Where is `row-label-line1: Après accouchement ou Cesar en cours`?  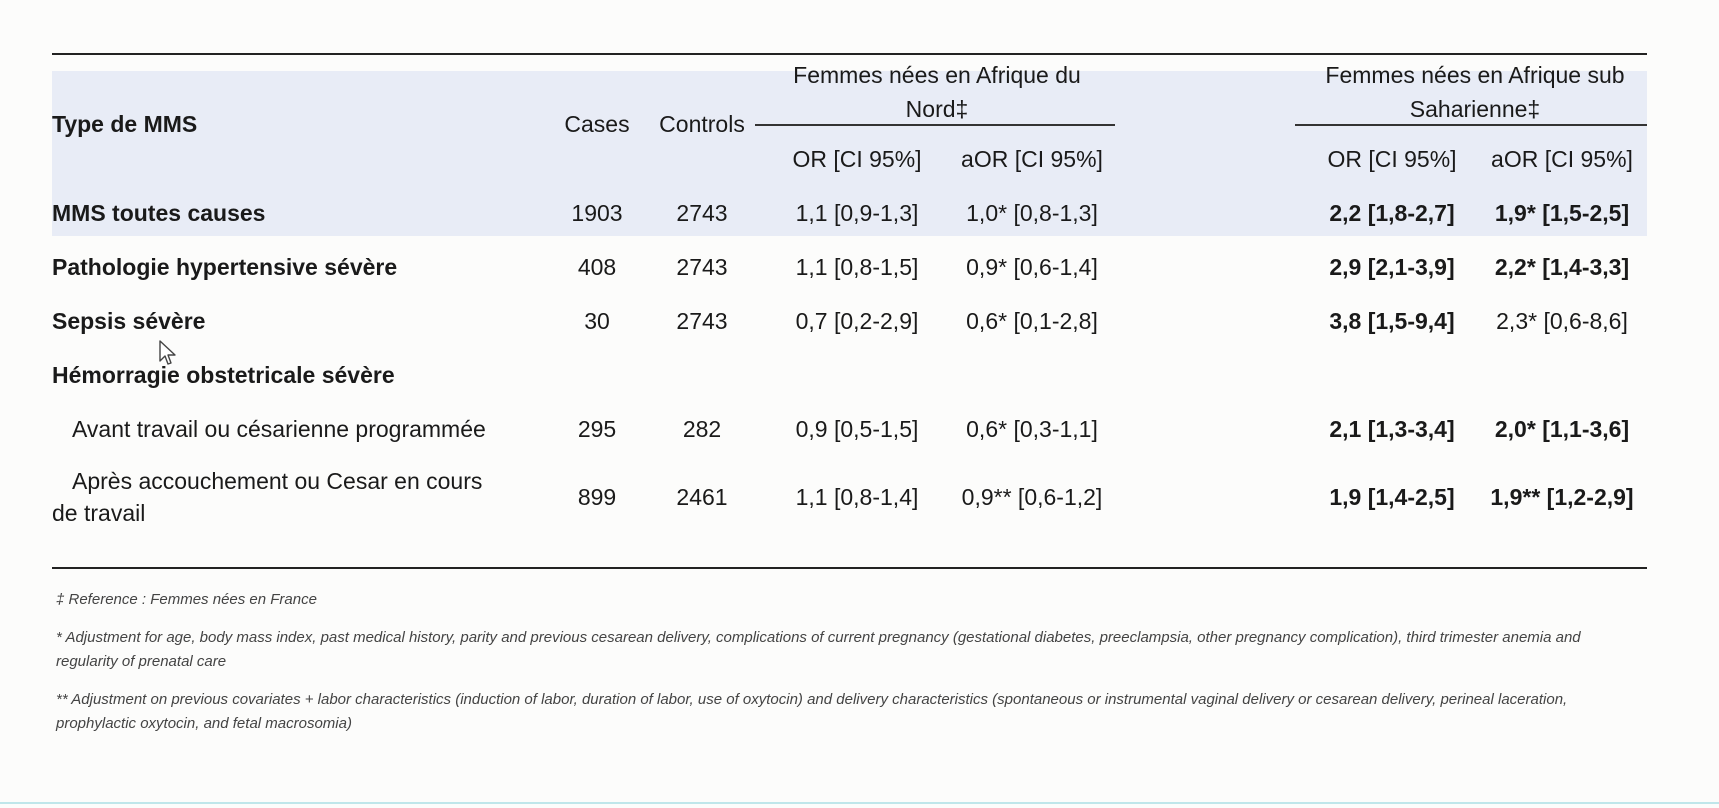 row-label-line1: Après accouchement ou Cesar en cours is located at coordinates (277, 481).